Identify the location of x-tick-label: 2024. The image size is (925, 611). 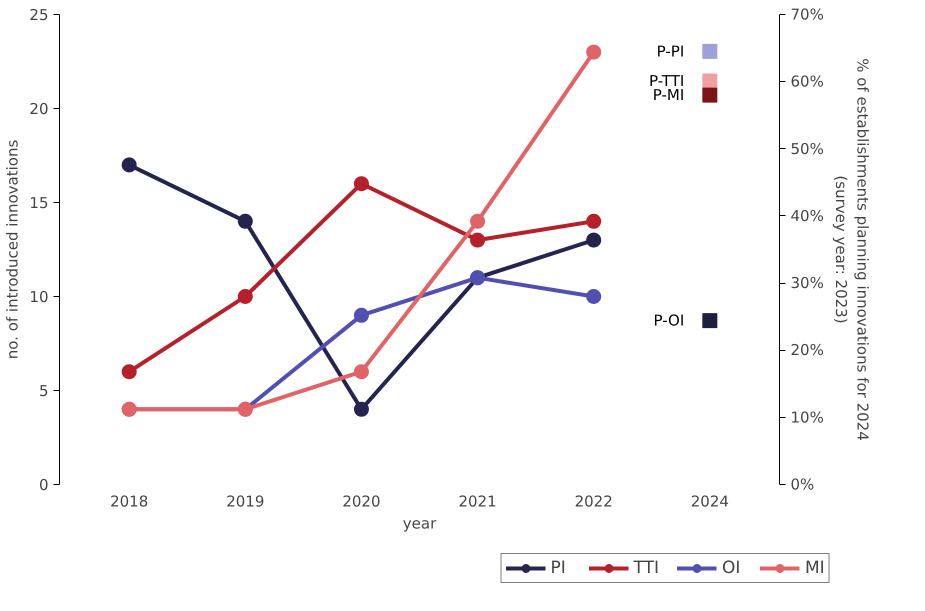
(709, 501).